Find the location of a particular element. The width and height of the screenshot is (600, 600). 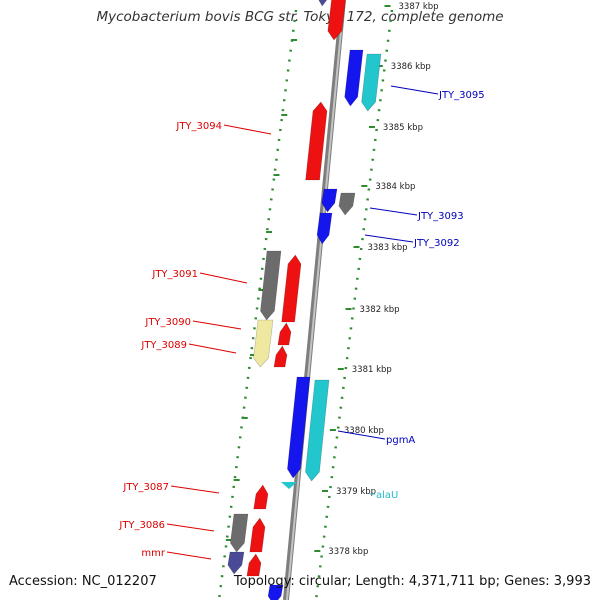

gene-label: mmr is located at coordinates (153, 553).